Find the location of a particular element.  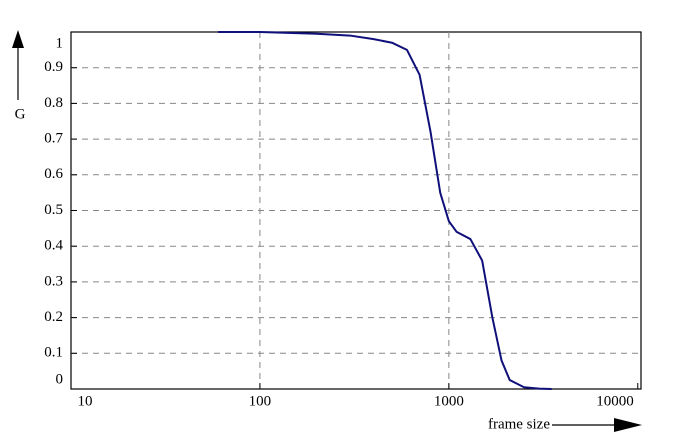

y-tick-label: 0 is located at coordinates (60, 379).